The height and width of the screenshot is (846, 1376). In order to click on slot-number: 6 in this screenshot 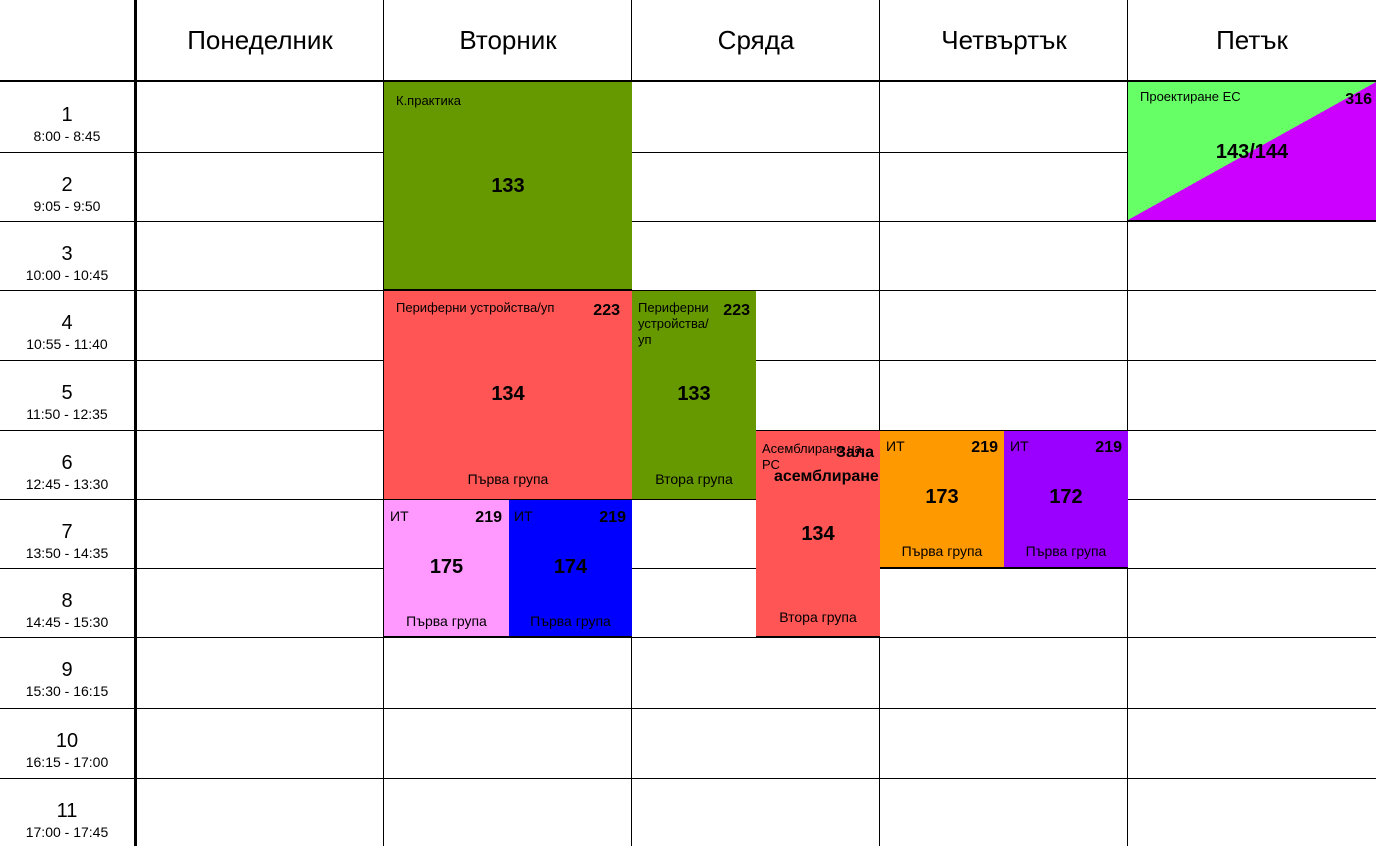, I will do `click(67, 463)`.